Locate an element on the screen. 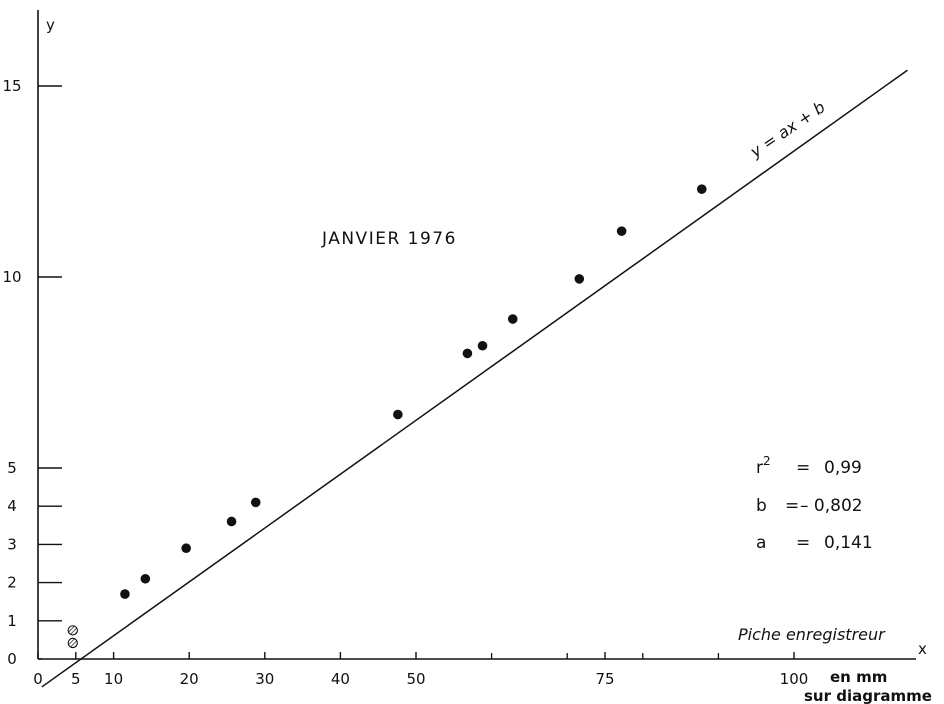 The width and height of the screenshot is (944, 704). x-unit-label-line2: sur diagramme is located at coordinates (868, 695).